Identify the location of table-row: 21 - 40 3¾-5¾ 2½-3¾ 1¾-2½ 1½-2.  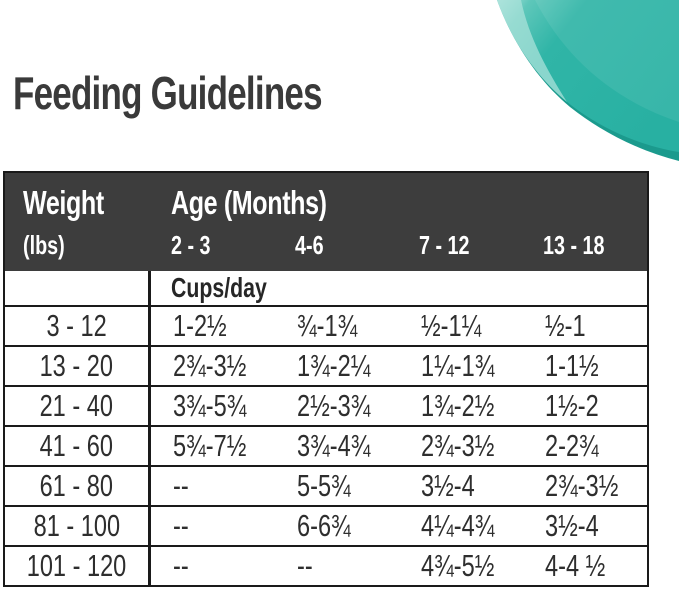
(326, 405).